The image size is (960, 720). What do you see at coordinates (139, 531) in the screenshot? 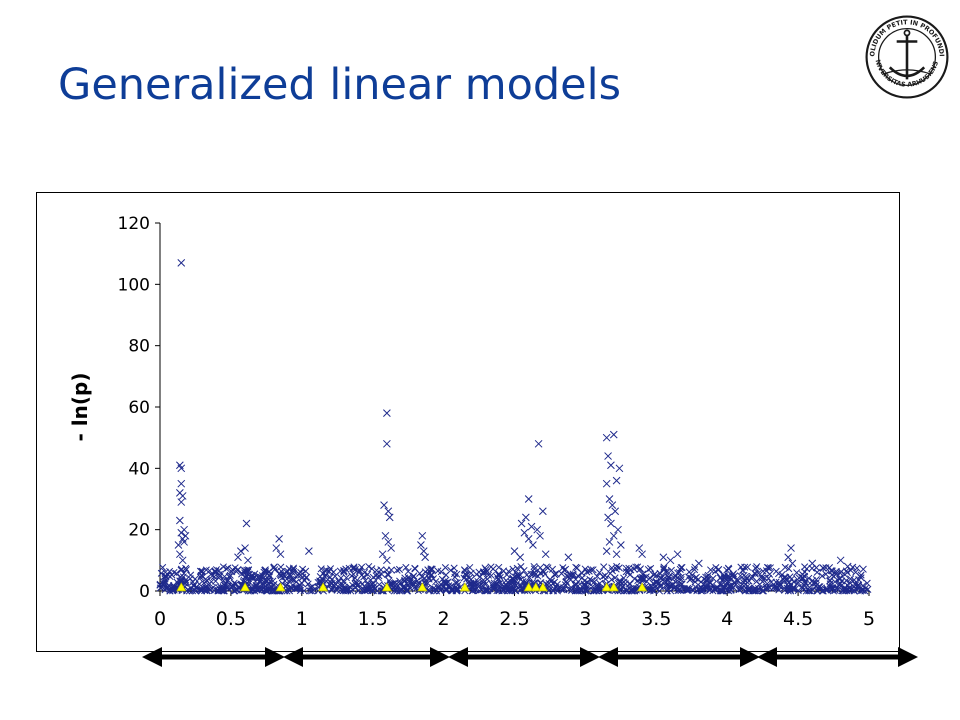
I see `y-tick-label: 20` at bounding box center [139, 531].